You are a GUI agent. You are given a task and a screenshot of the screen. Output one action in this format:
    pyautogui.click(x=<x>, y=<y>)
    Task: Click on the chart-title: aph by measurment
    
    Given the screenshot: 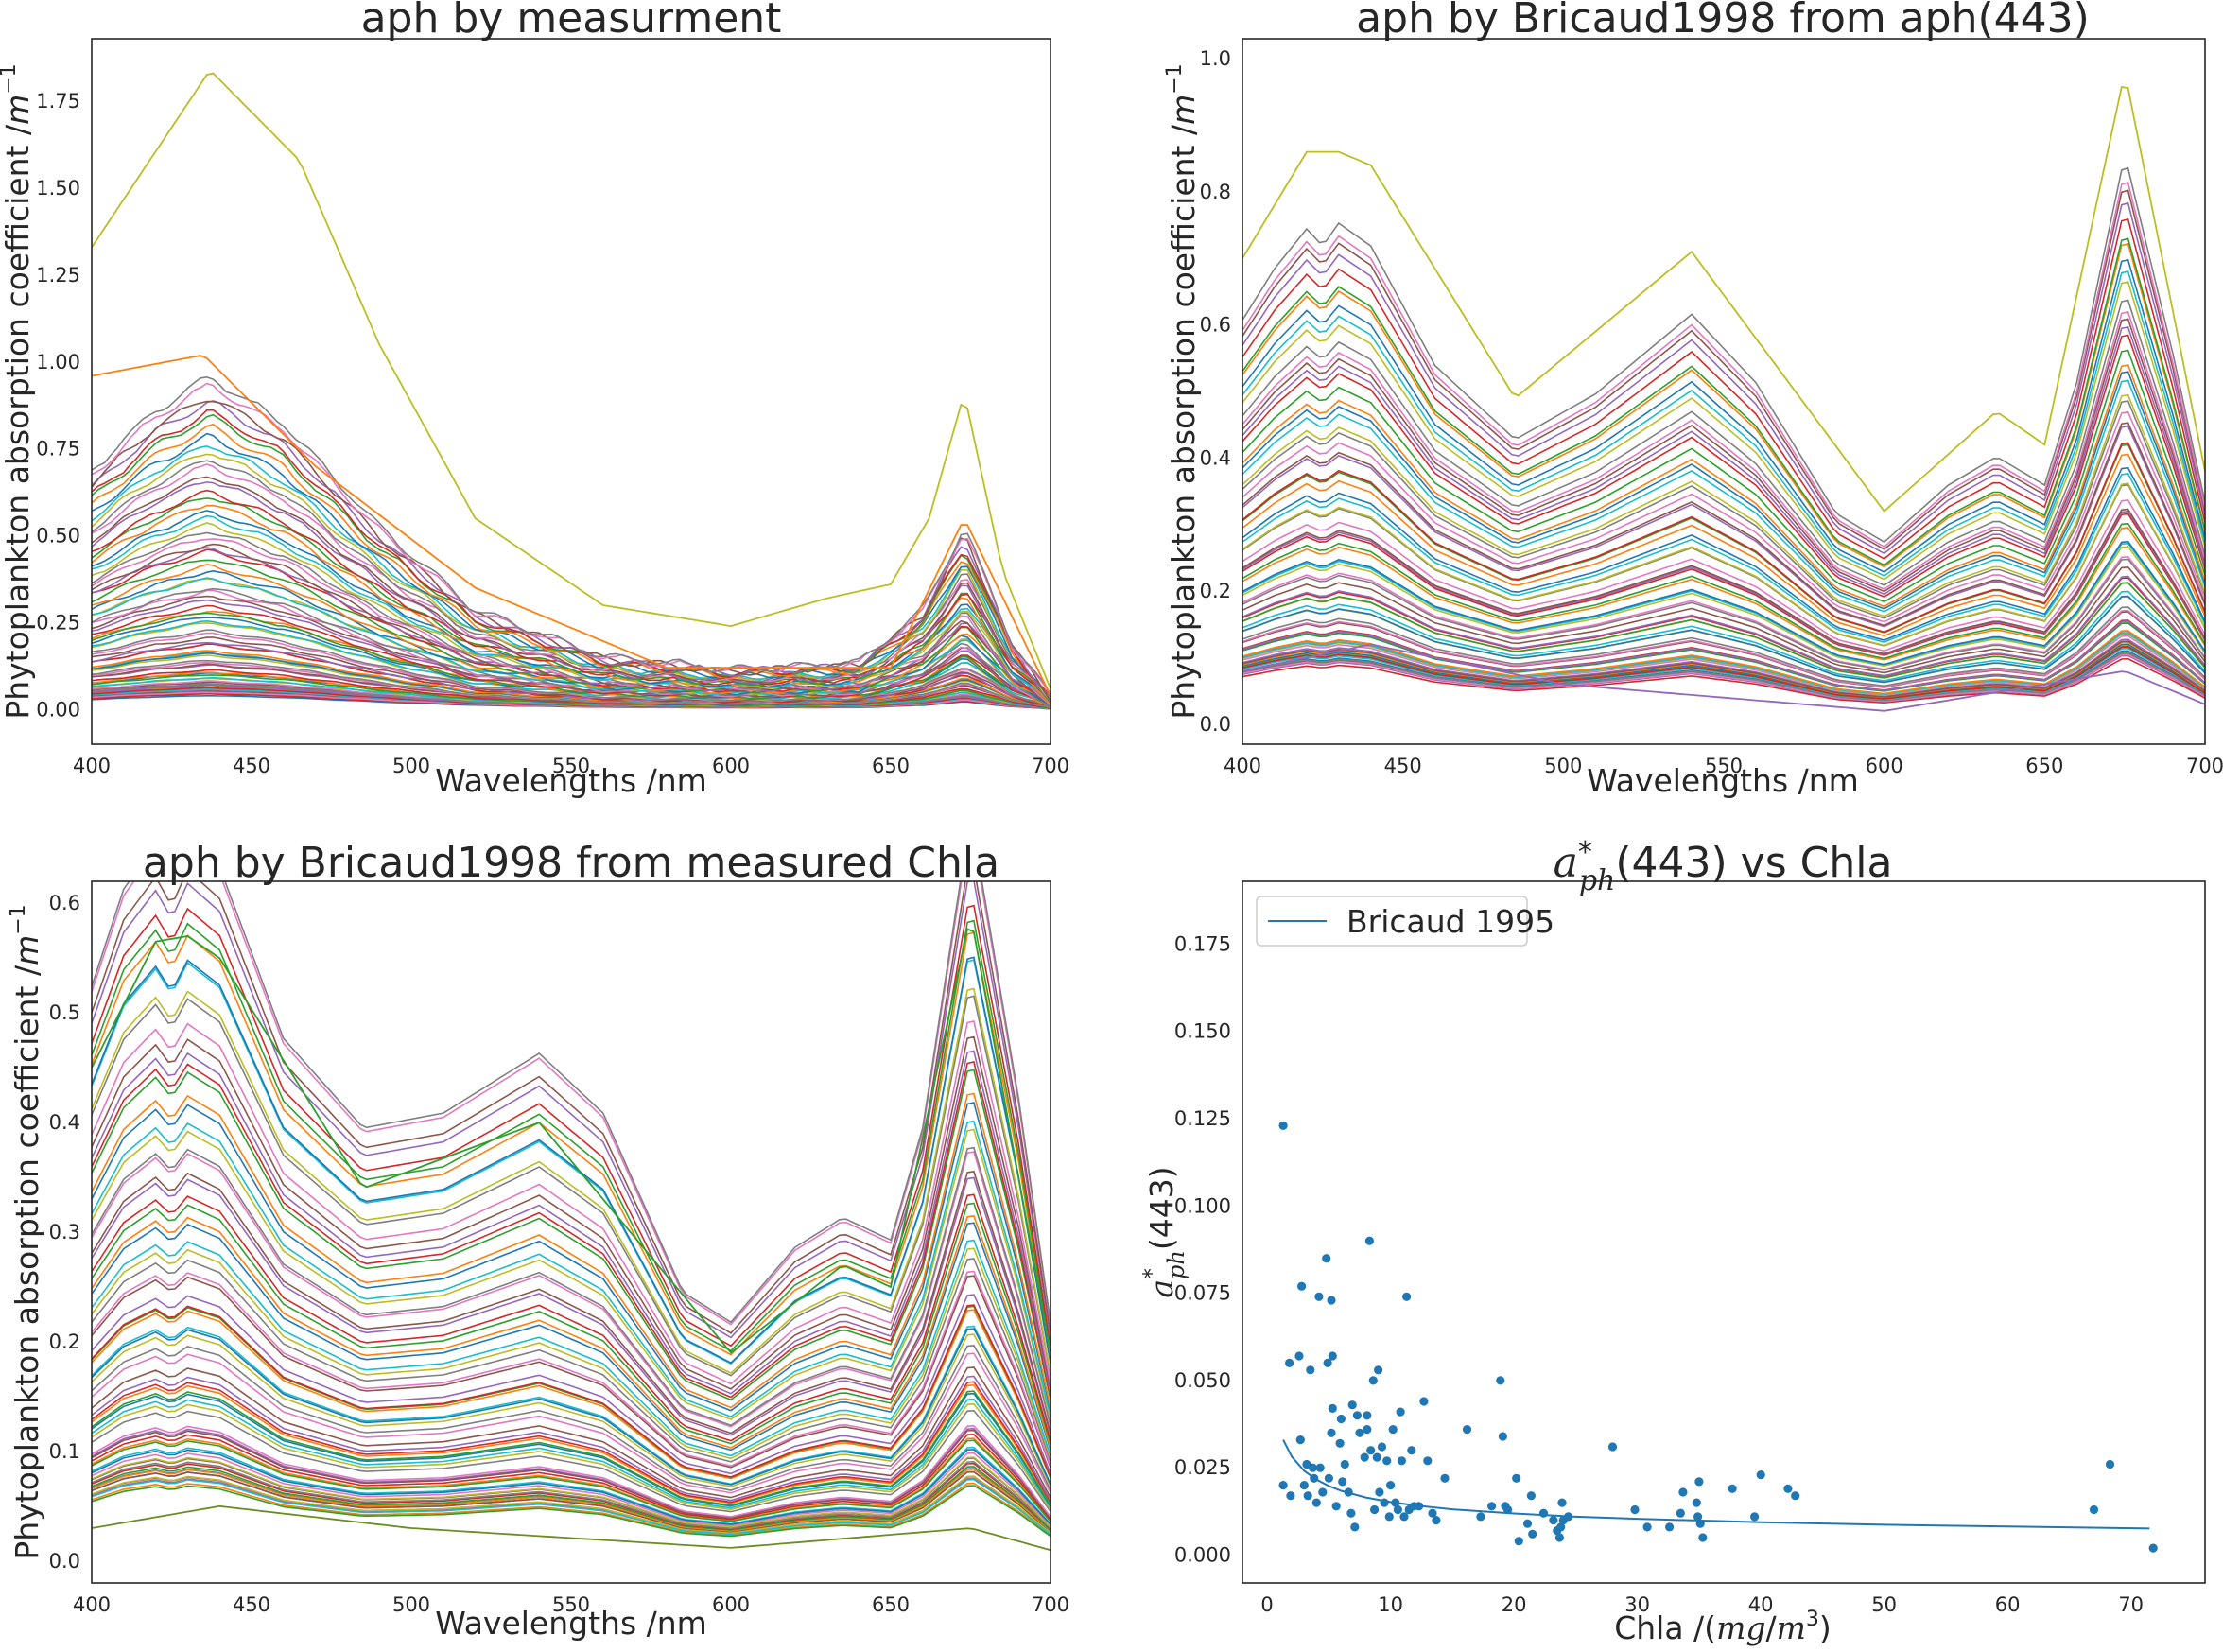 What is the action you would take?
    pyautogui.click(x=572, y=22)
    